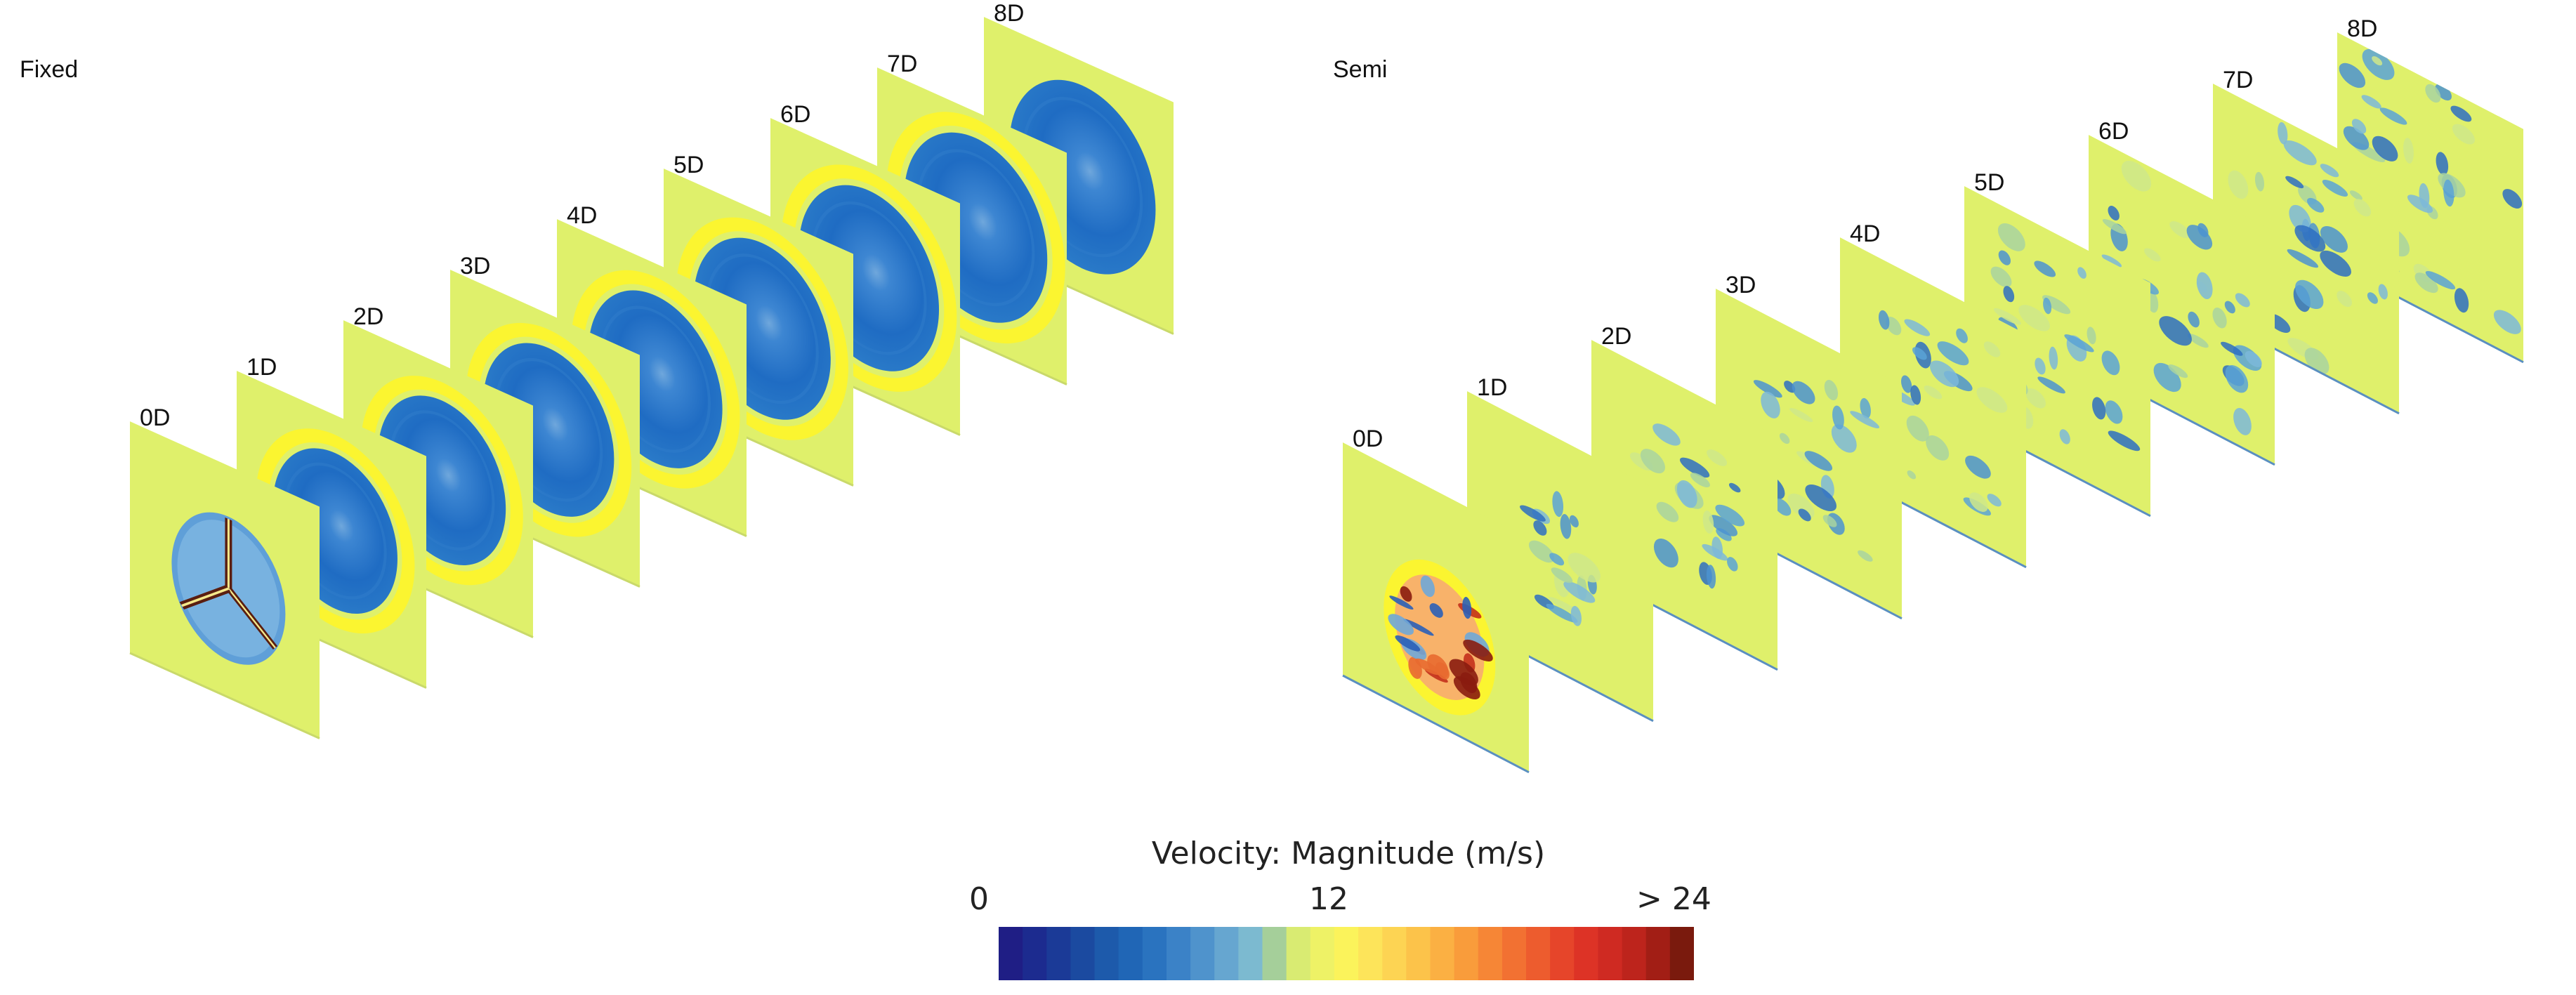 The width and height of the screenshot is (2576, 995). I want to click on plane-label: 0D, so click(155, 417).